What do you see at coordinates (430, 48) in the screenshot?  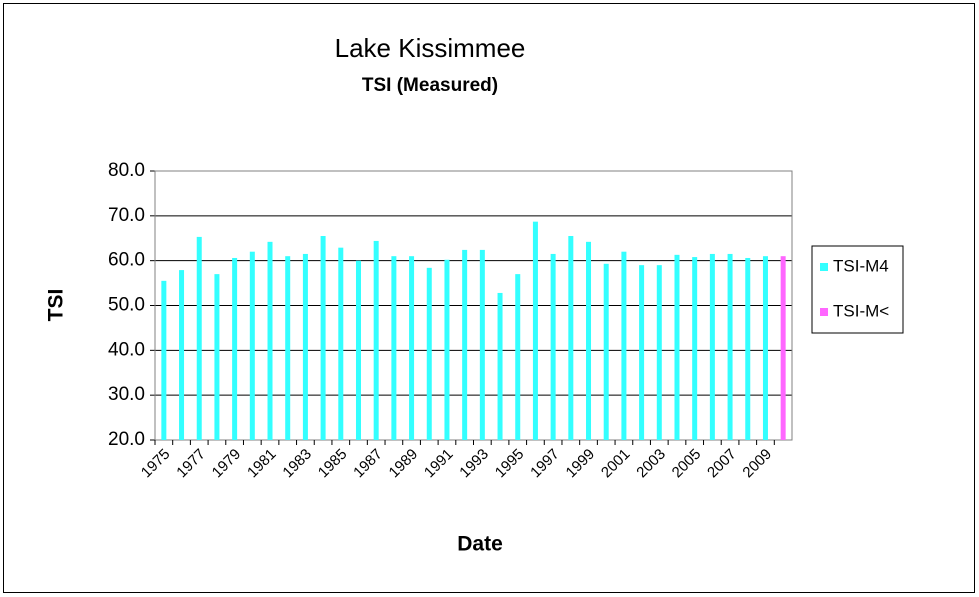 I see `chart-title: Lake Kissimmee` at bounding box center [430, 48].